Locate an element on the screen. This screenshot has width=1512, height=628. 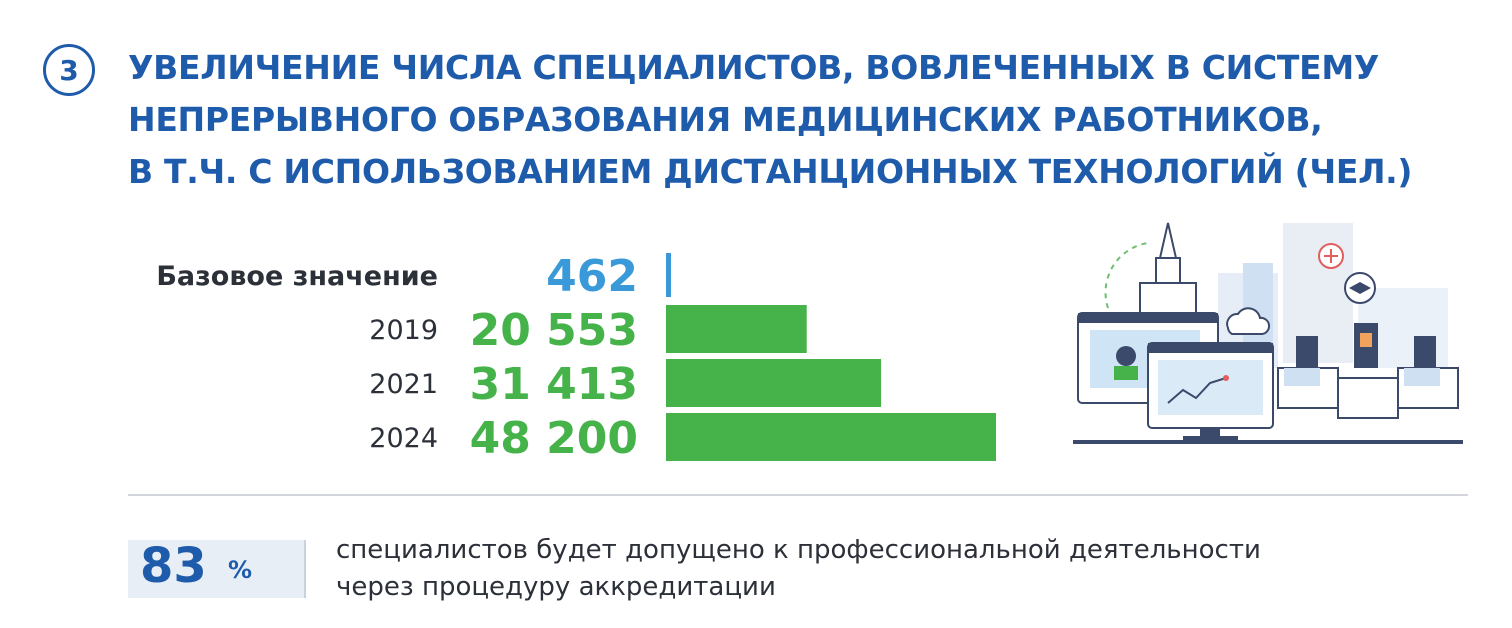
stat-text-line-2: через процедуру аккредитации is located at coordinates (556, 587).